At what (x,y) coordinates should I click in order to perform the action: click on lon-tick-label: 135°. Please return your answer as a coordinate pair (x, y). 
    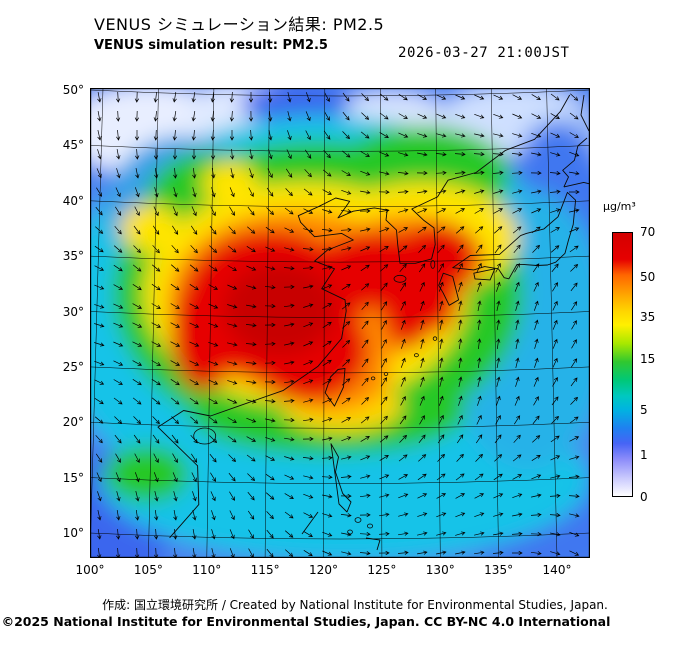
    Looking at the image, I should click on (499, 570).